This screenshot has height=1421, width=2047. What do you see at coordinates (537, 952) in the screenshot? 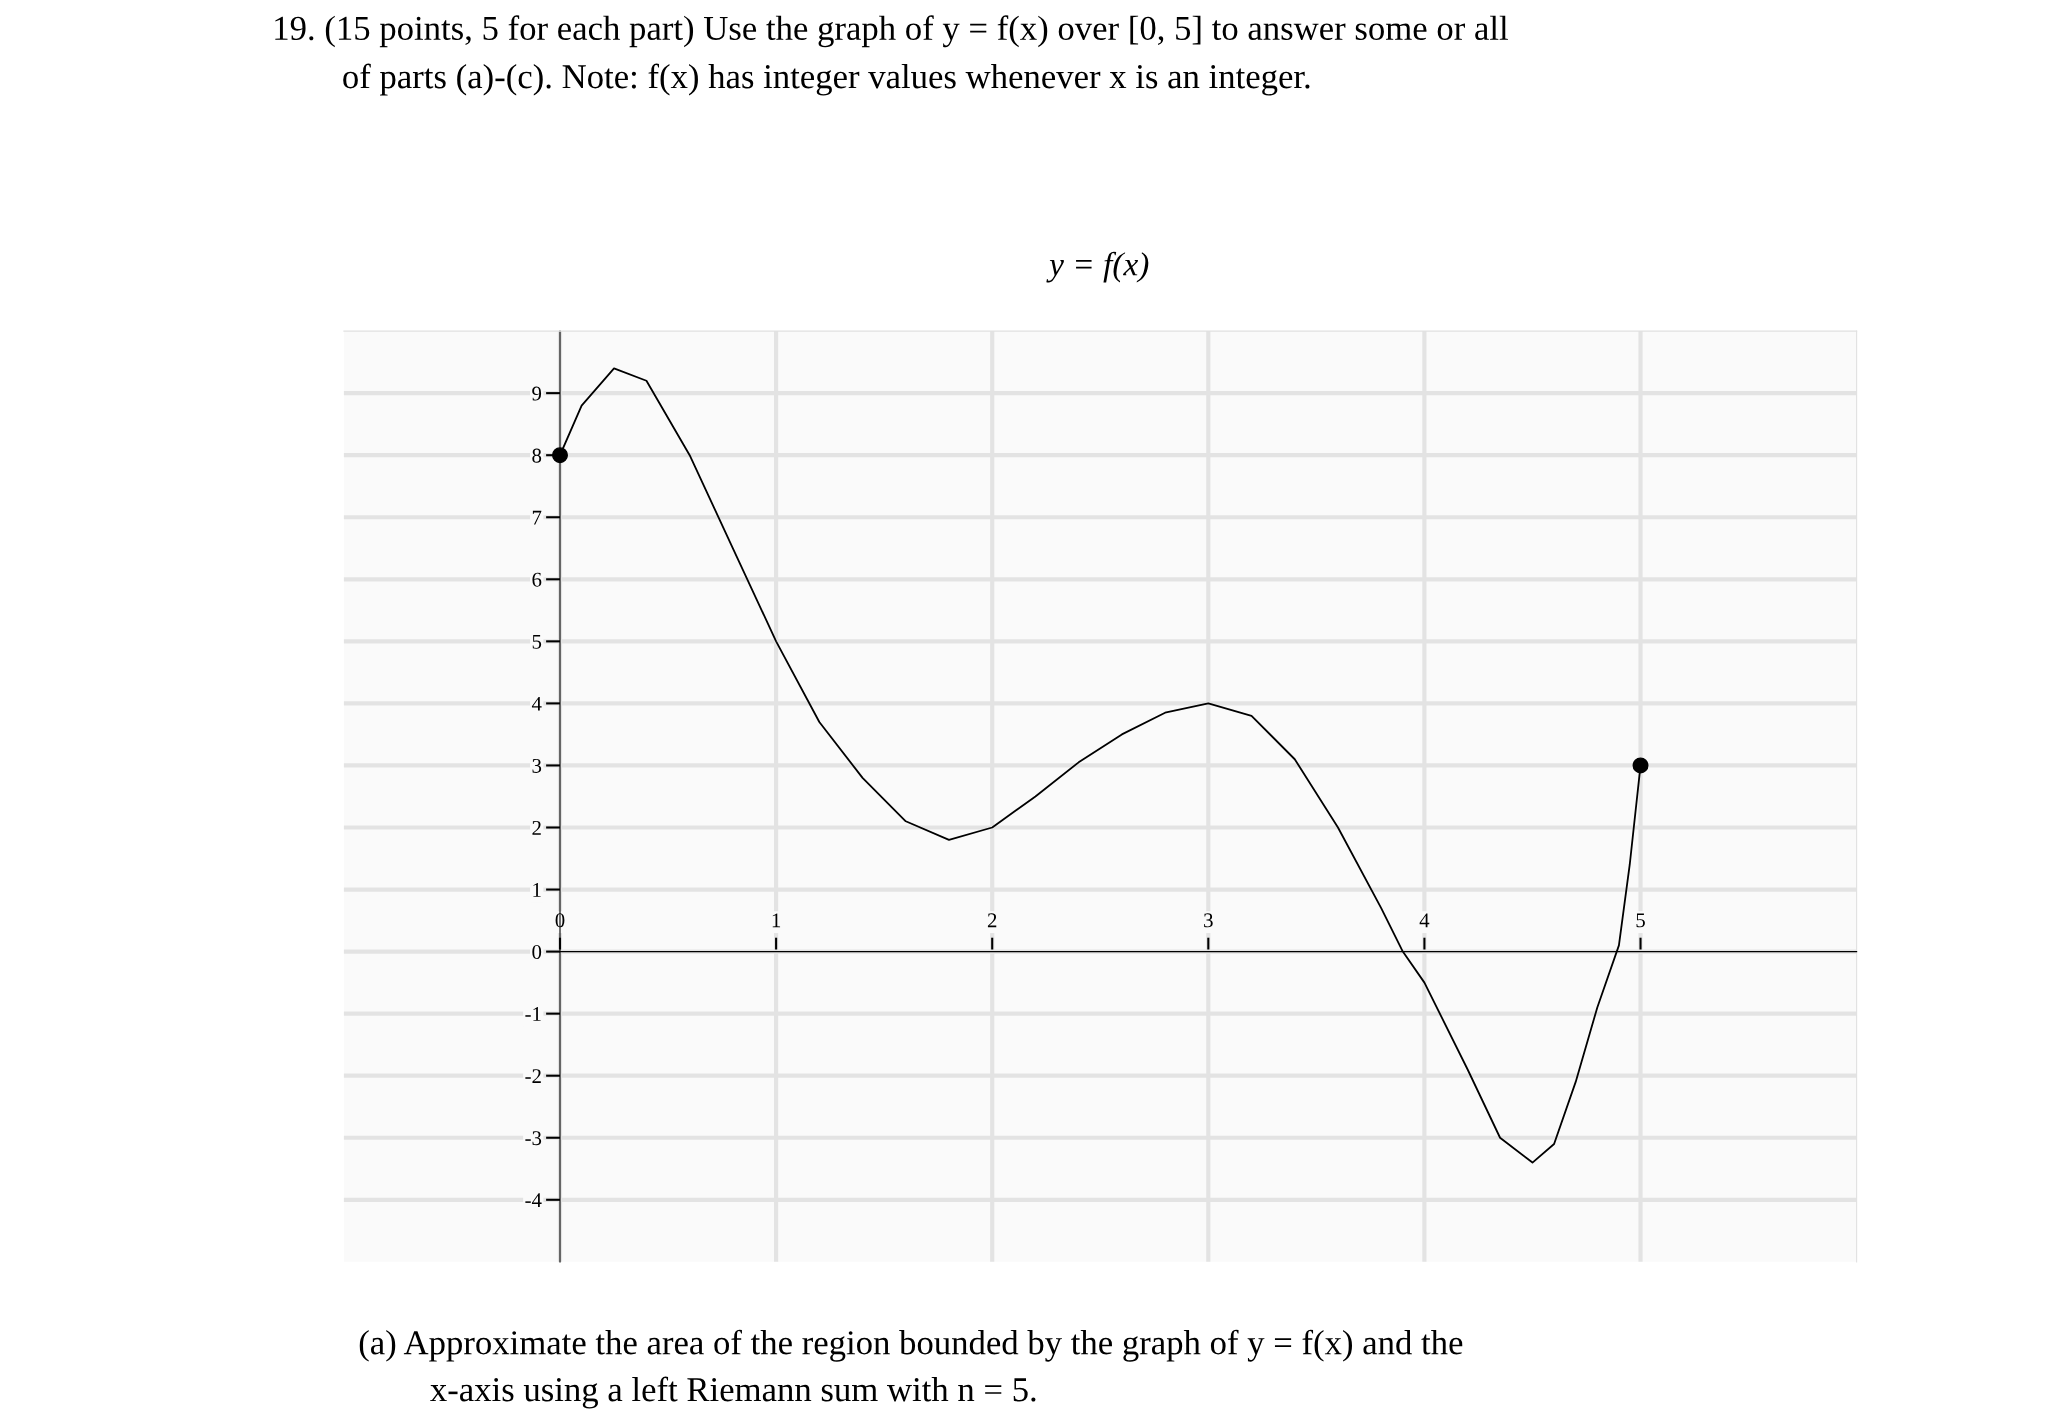
I see `y-tick-label: 0` at bounding box center [537, 952].